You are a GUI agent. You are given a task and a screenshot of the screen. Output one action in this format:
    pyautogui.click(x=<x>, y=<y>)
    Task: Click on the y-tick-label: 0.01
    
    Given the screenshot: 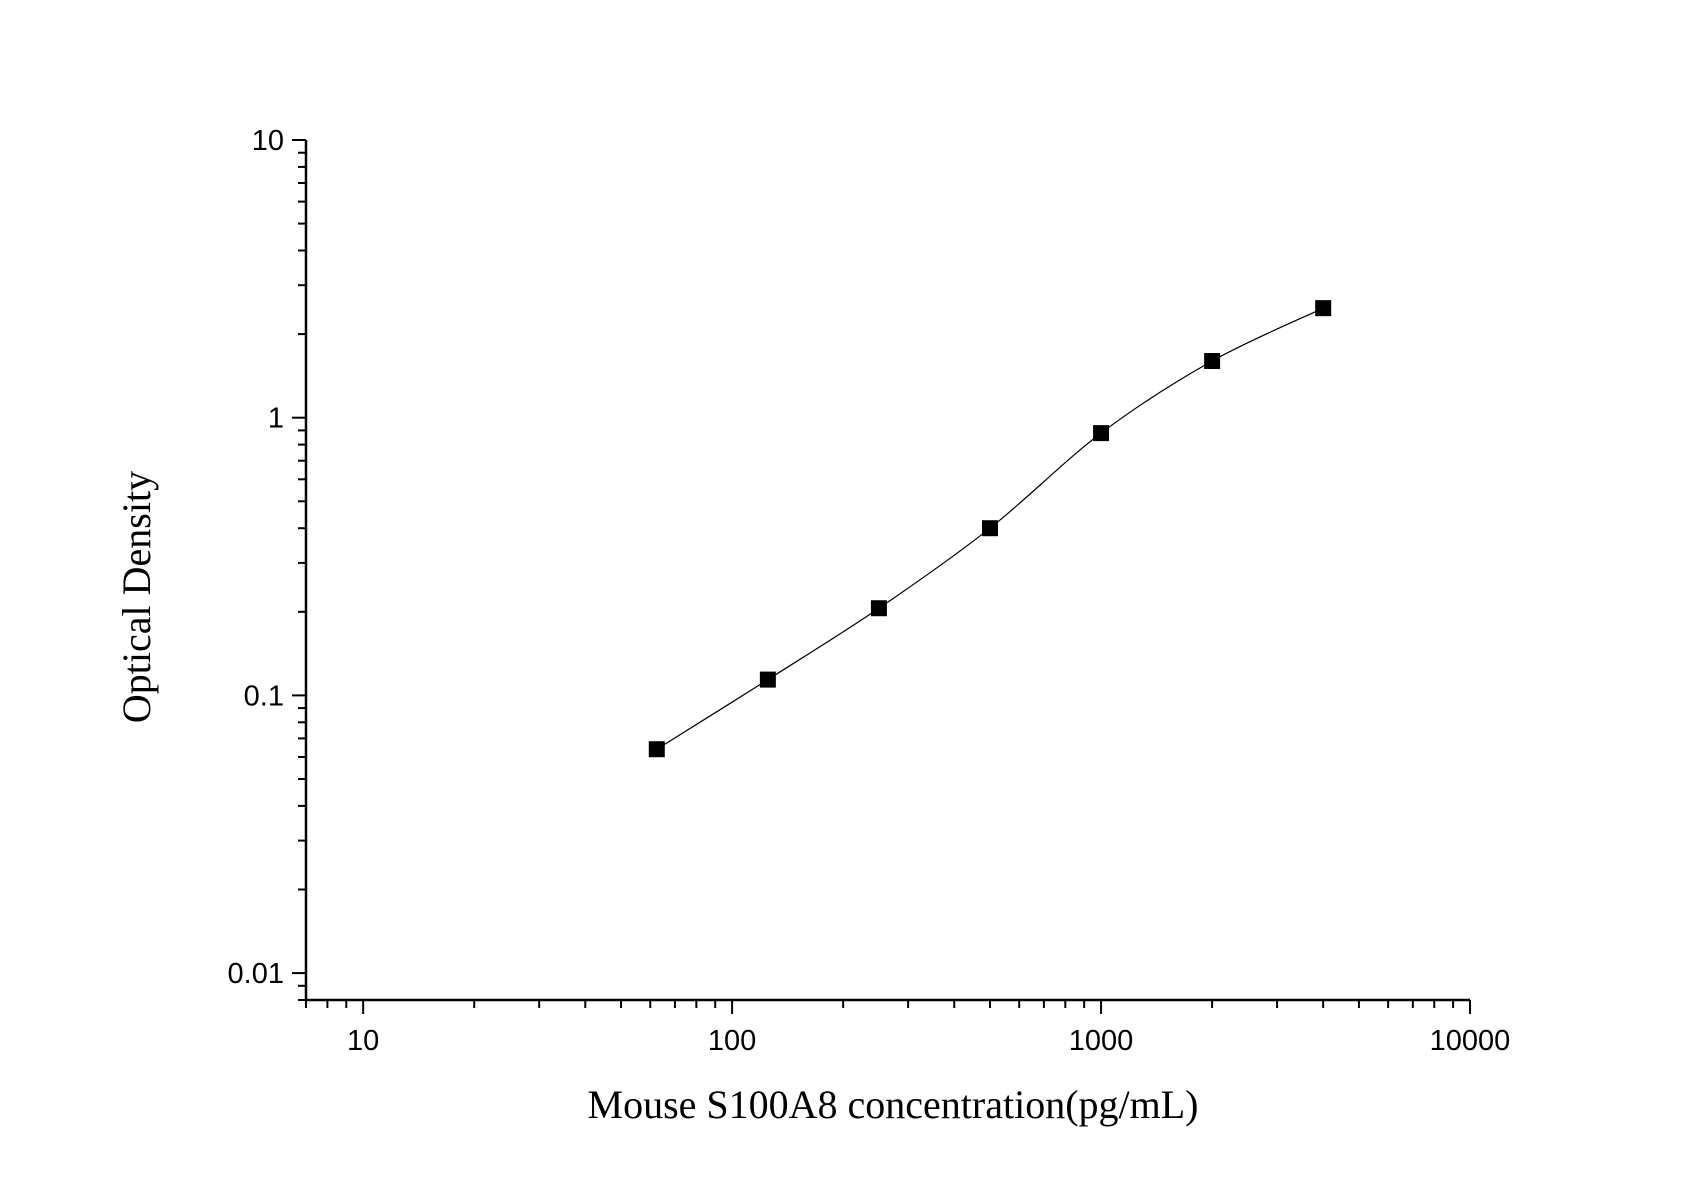 What is the action you would take?
    pyautogui.click(x=256, y=974)
    